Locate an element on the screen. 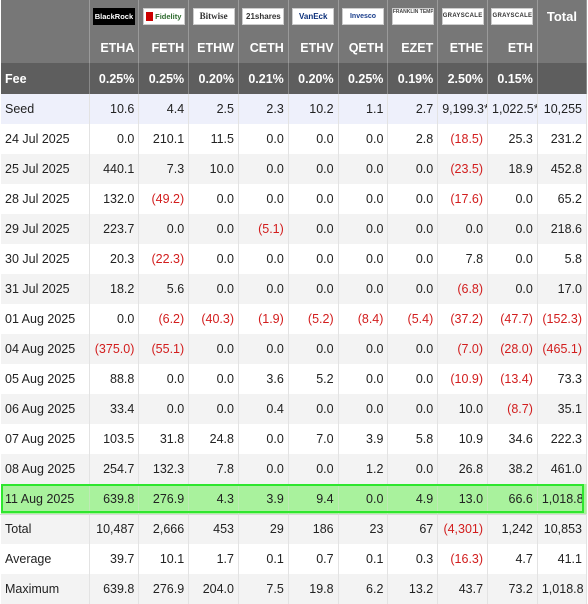 Image resolution: width=588 pixels, height=604 pixels. invesco-logo: Invesco is located at coordinates (363, 16).